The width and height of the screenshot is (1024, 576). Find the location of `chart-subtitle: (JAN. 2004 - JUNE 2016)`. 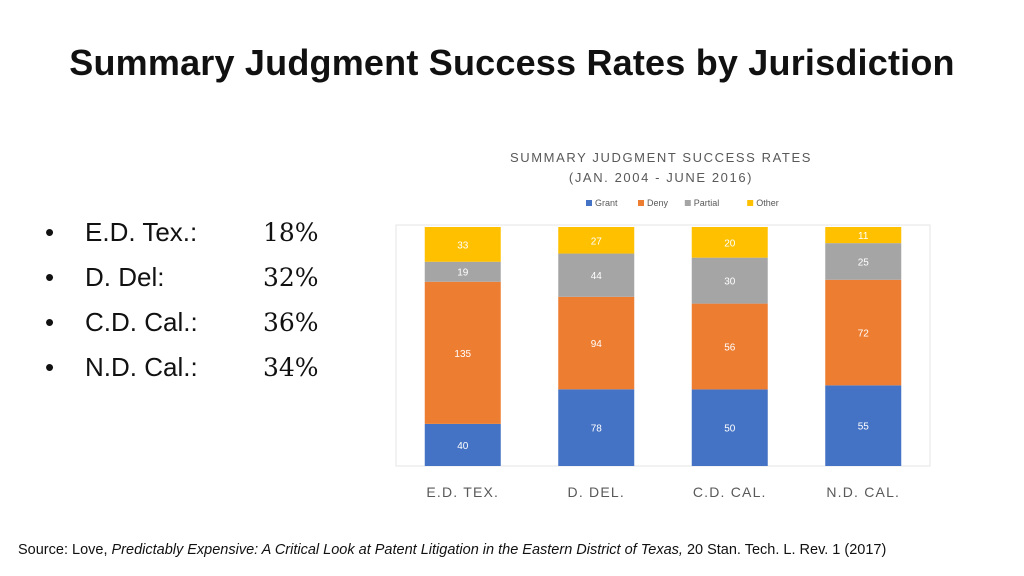

chart-subtitle: (JAN. 2004 - JUNE 2016) is located at coordinates (661, 177).